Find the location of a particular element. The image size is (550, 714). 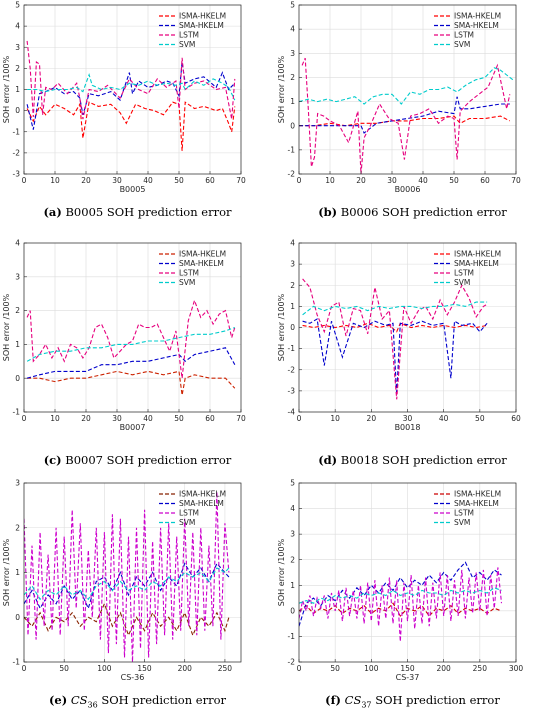

x-axis-label: B0018 is located at coordinates (408, 427).